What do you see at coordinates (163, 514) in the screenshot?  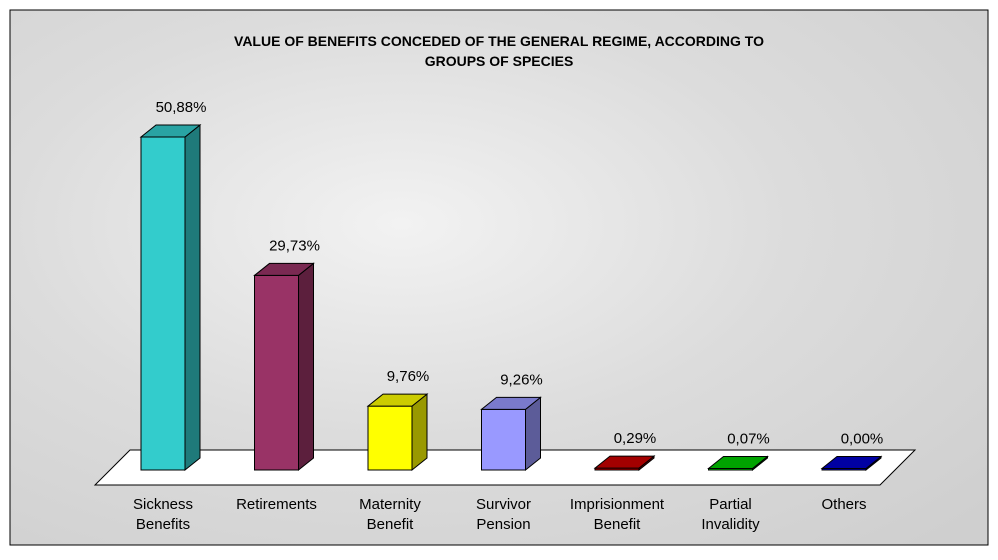 I see `x-tick-label: Sickness Benefits` at bounding box center [163, 514].